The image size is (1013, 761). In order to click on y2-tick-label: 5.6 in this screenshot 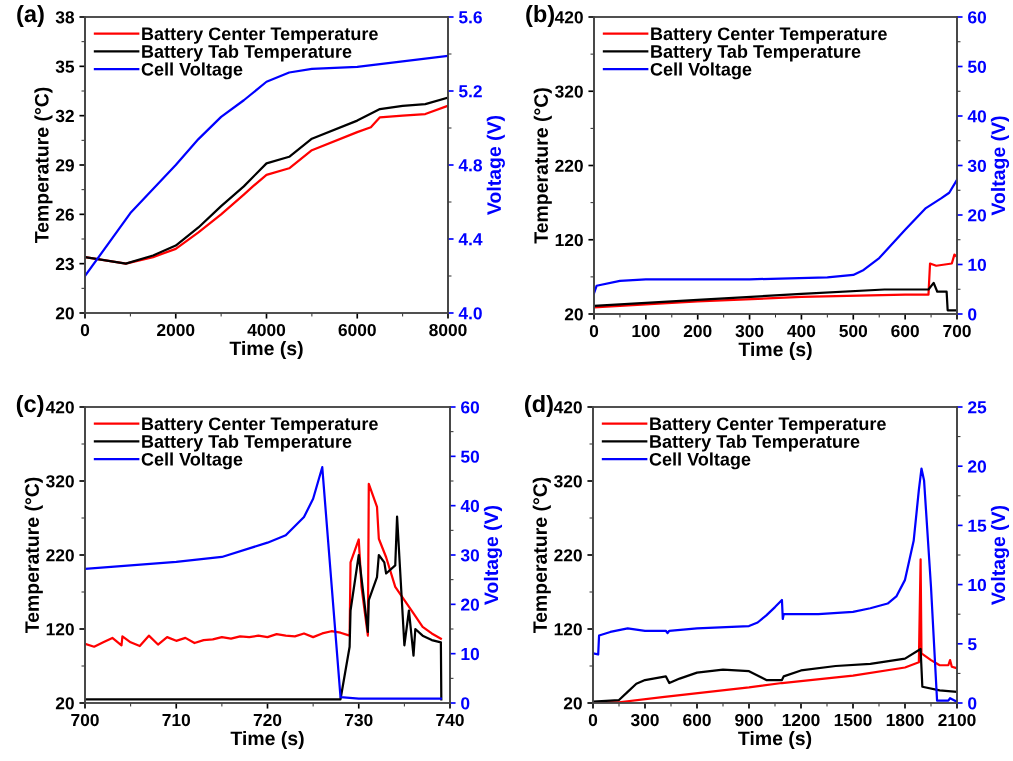, I will do `click(470, 17)`.